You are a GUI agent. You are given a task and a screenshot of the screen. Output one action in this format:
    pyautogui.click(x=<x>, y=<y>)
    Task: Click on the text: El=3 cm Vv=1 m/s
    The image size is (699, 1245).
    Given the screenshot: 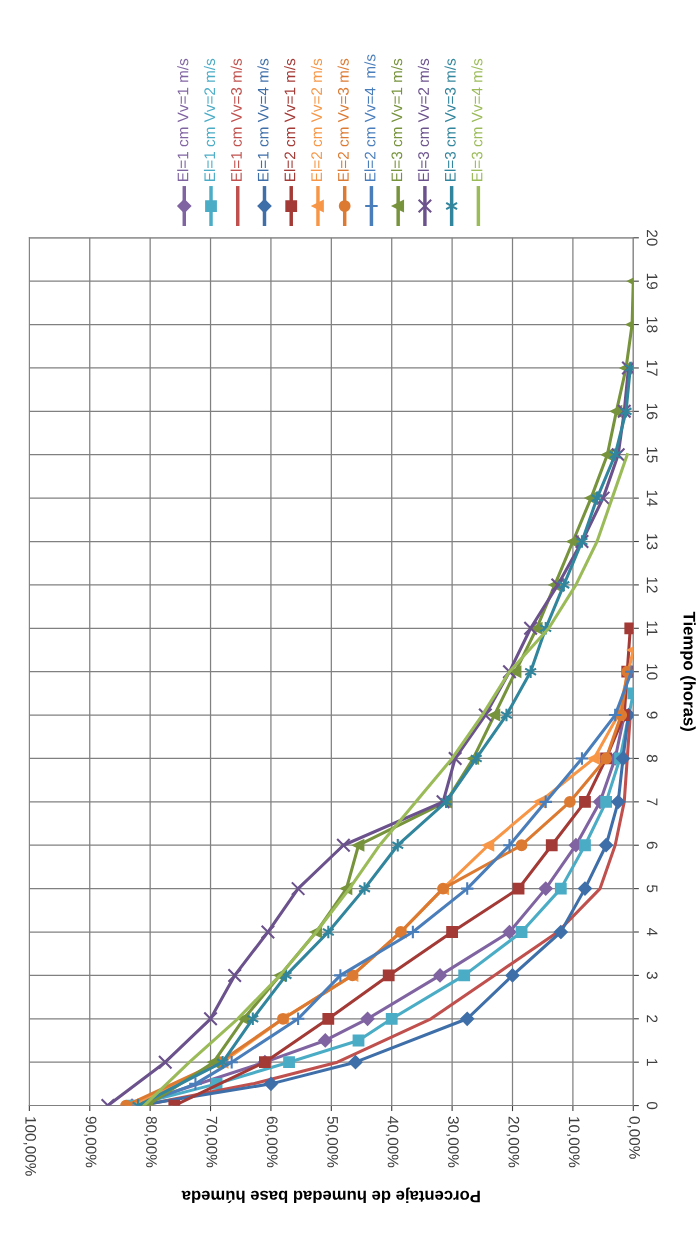 What is the action you would take?
    pyautogui.click(x=397, y=119)
    